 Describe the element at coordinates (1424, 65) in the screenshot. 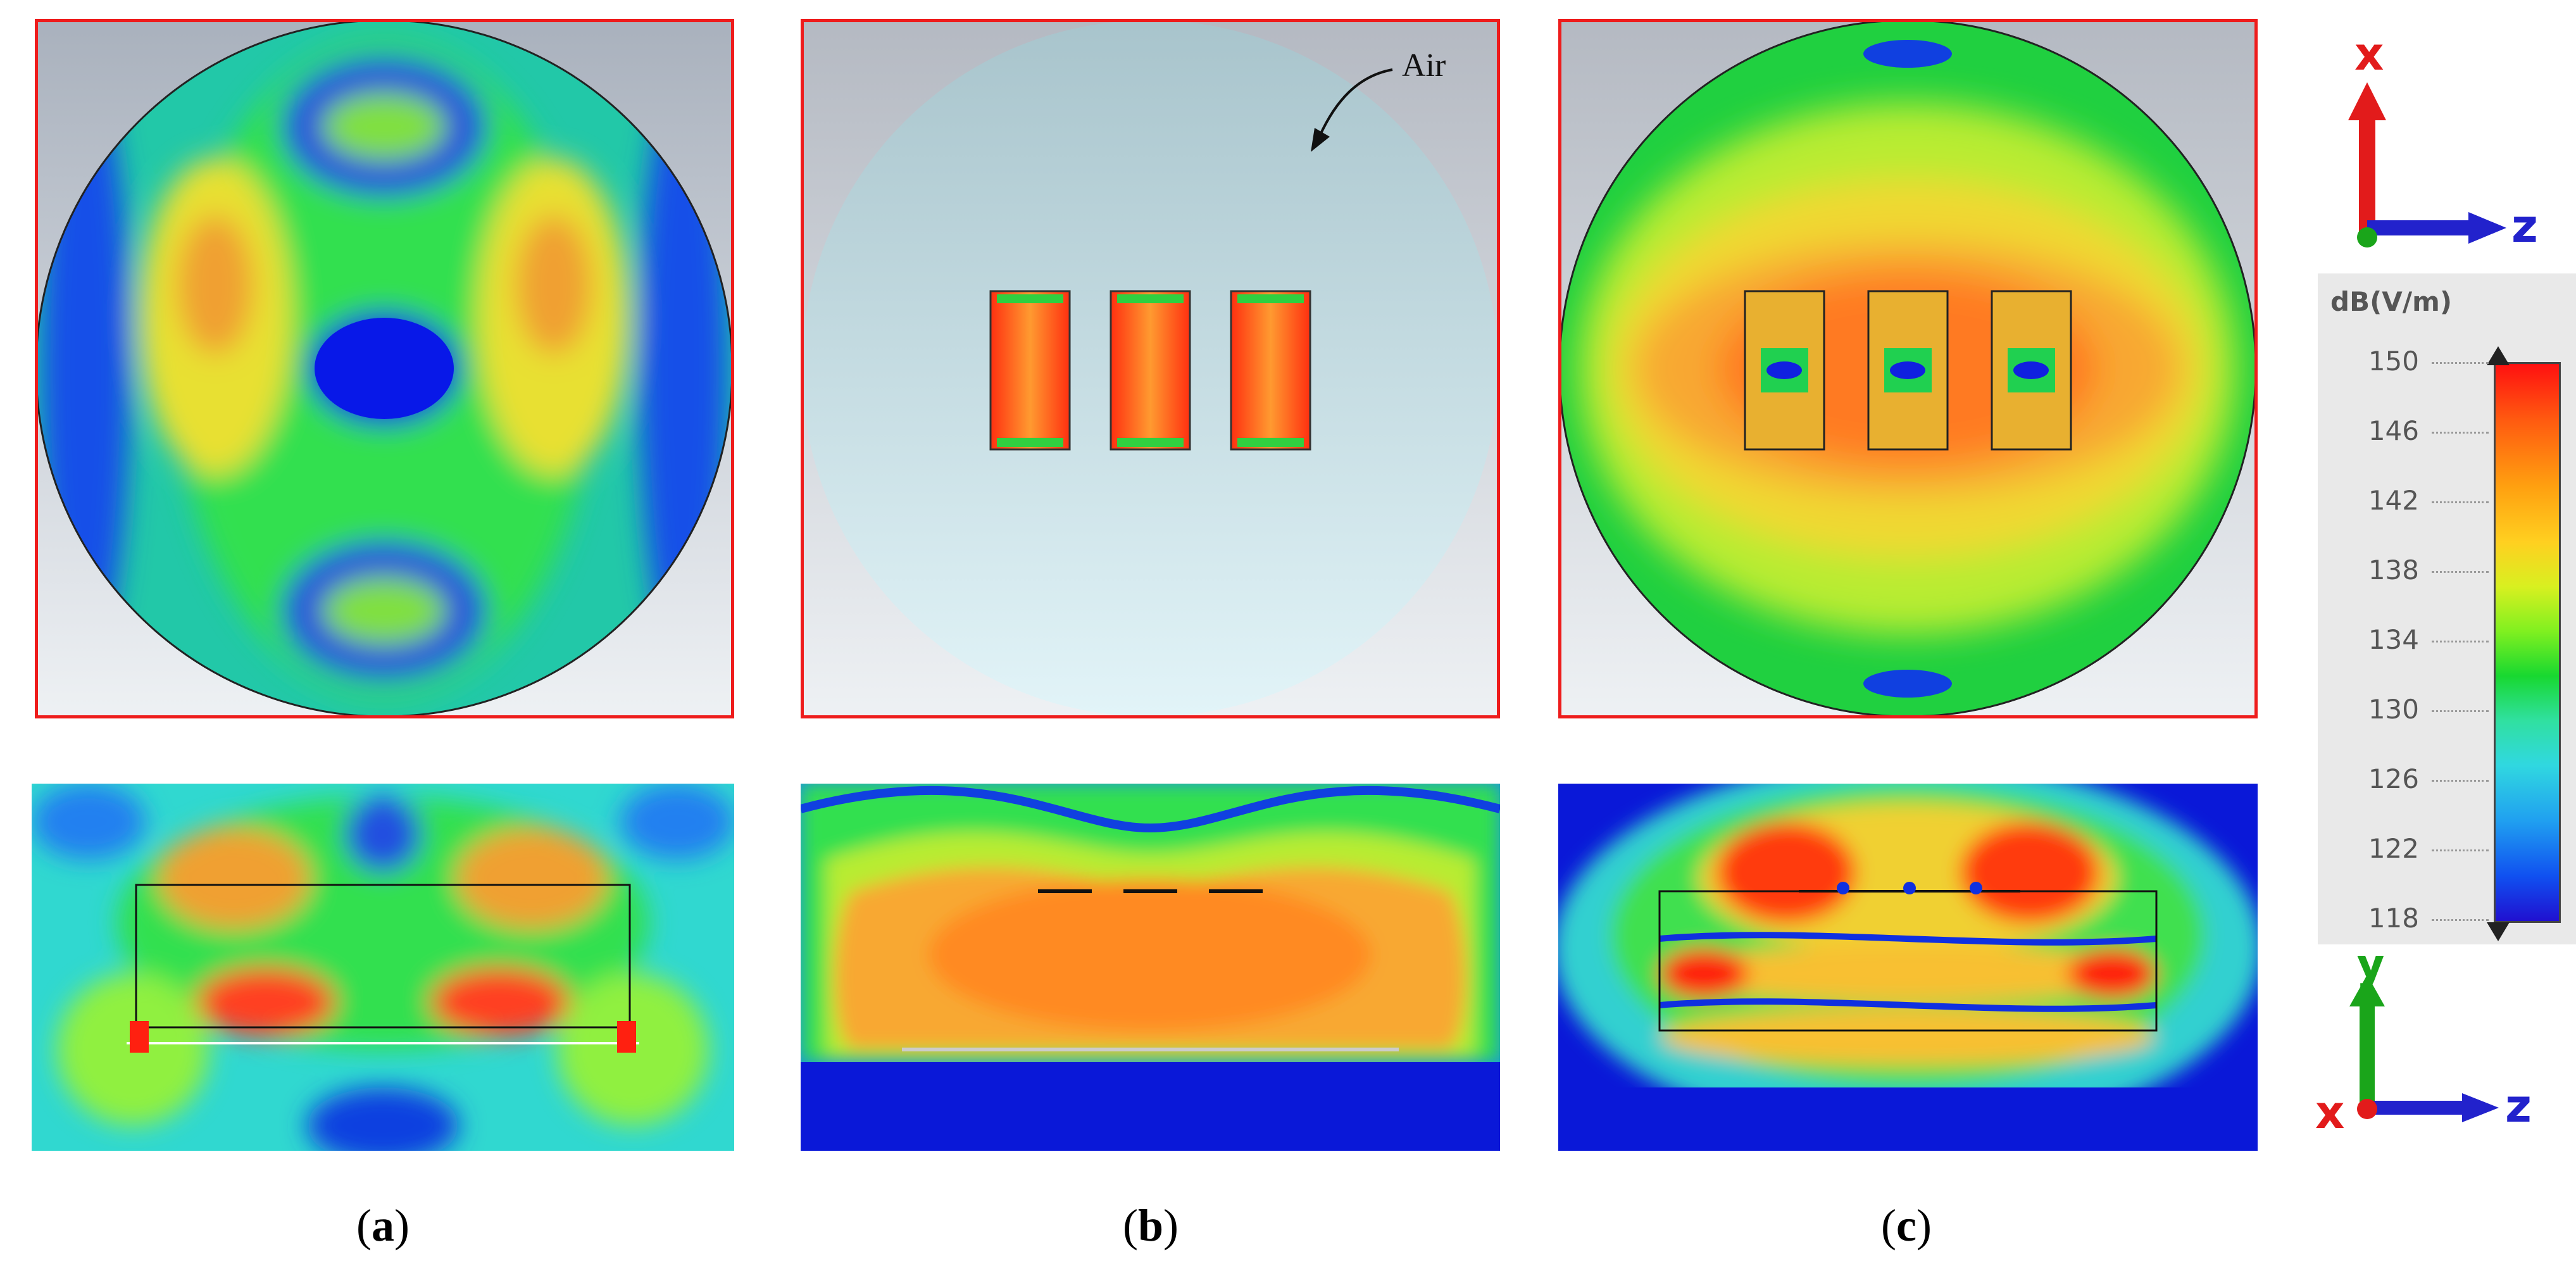

I see `air-label: Air` at that location.